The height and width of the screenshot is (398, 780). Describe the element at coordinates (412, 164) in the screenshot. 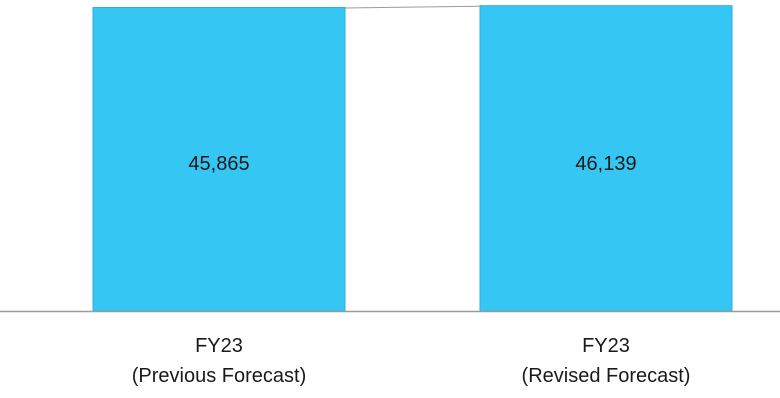

I see `labels-layer: 45,865 46,139` at that location.